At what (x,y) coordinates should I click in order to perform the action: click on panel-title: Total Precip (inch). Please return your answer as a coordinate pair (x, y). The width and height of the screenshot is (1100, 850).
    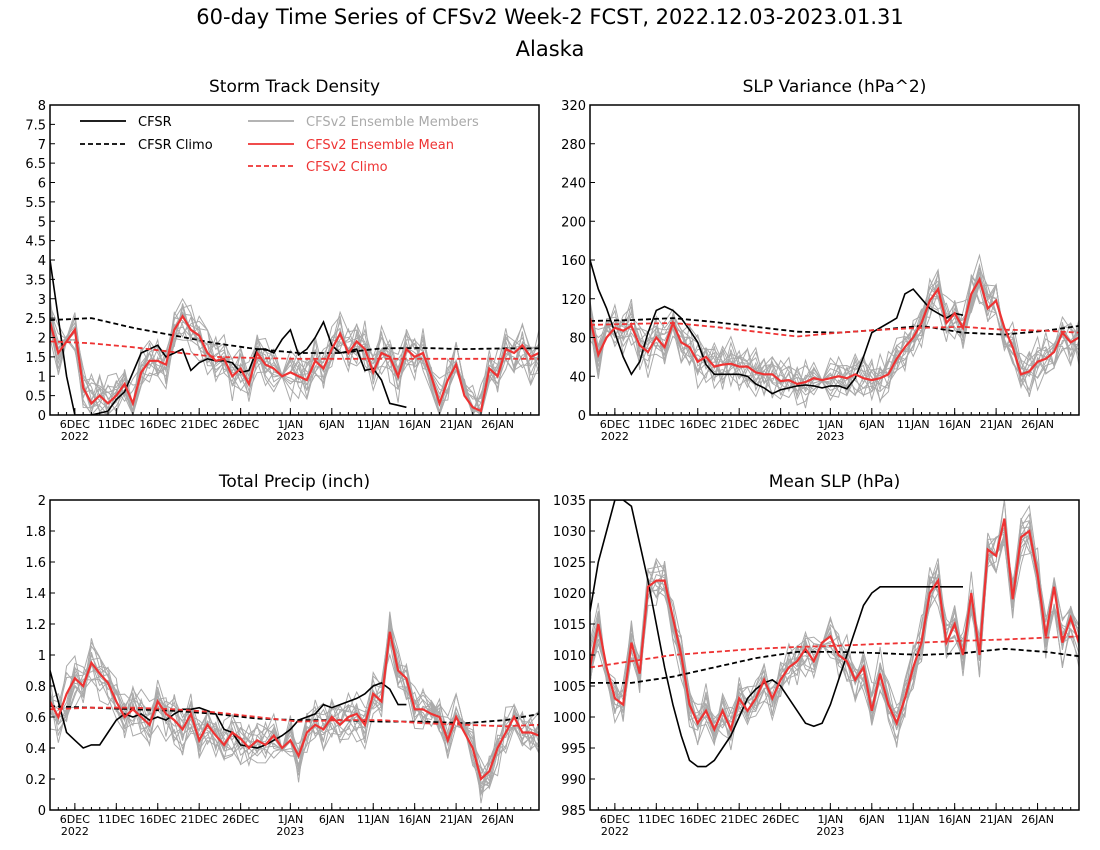
    Looking at the image, I should click on (294, 482).